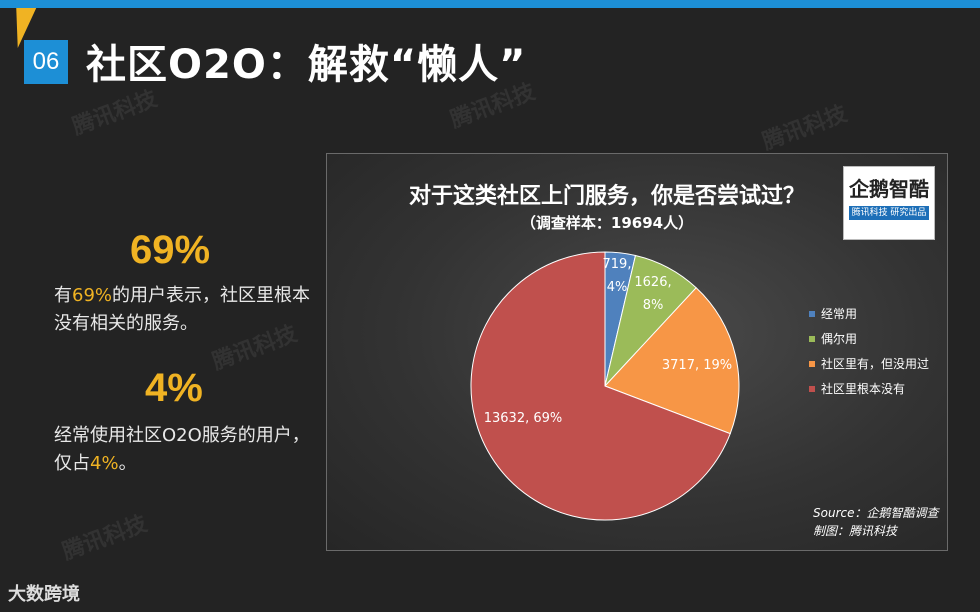 This screenshot has height=612, width=980. Describe the element at coordinates (182, 449) in the screenshot. I see `desc-text: 经常使用社区O2O服务的用户，仅占` at that location.